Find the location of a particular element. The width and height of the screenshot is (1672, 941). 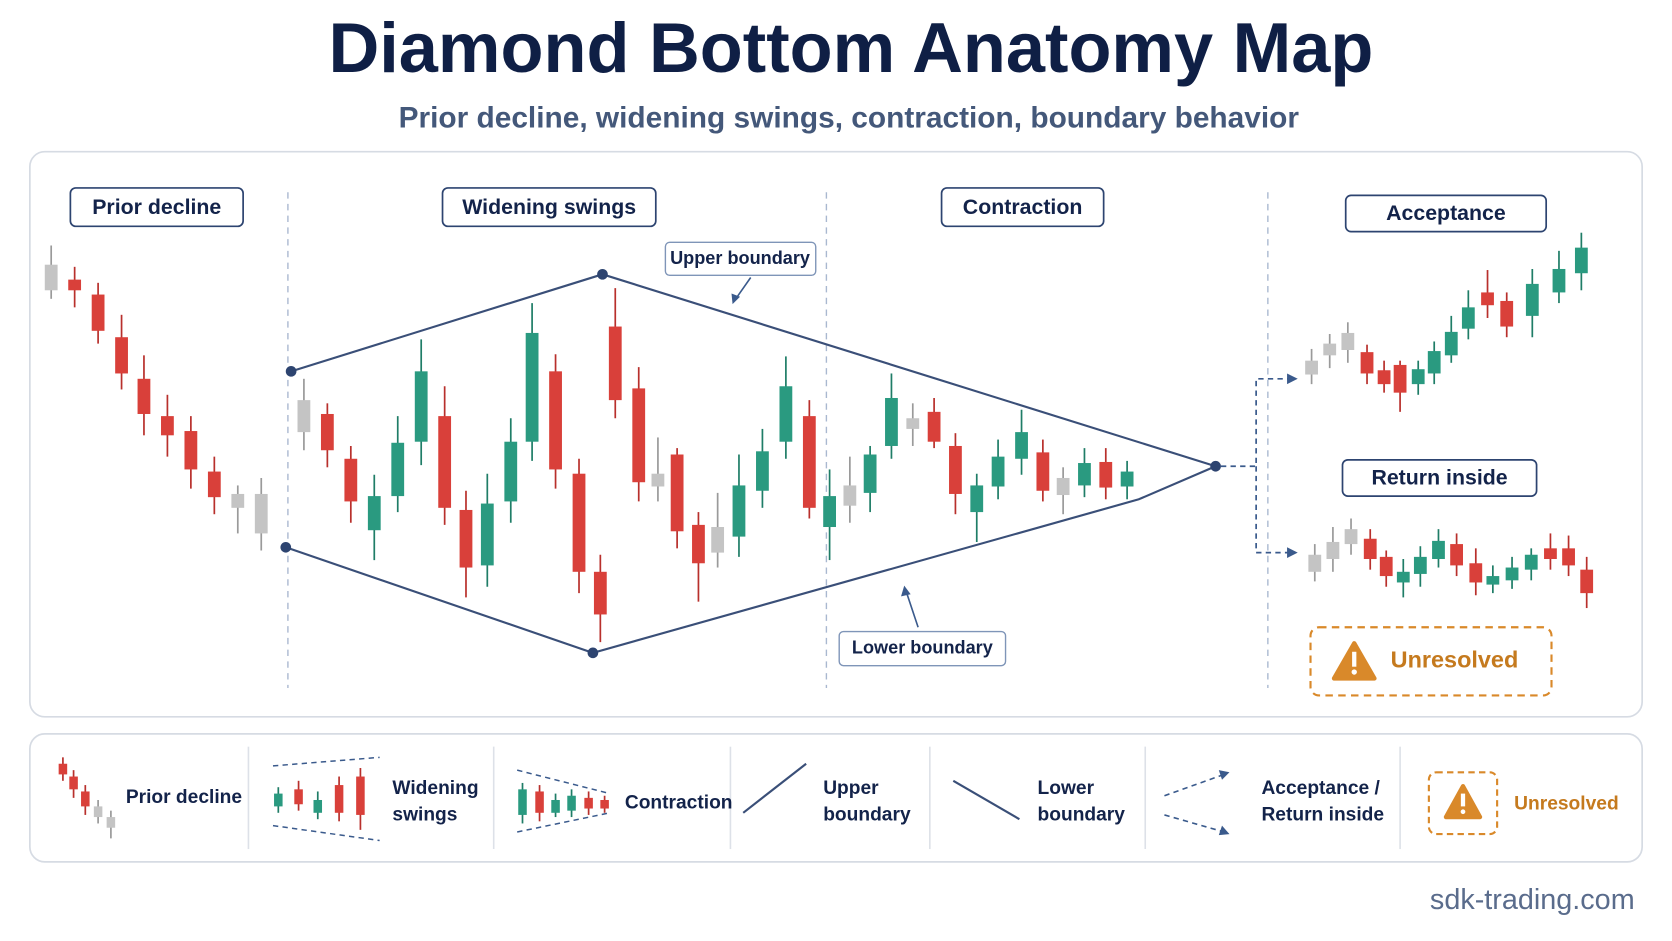

outcome-label: Return inside is located at coordinates (1439, 478).